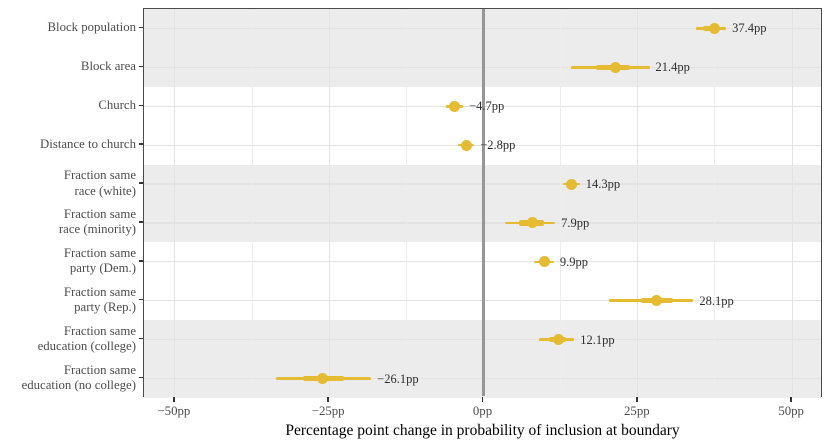 This screenshot has height=447, width=830. I want to click on point-value-label: 28.1pp, so click(716, 300).